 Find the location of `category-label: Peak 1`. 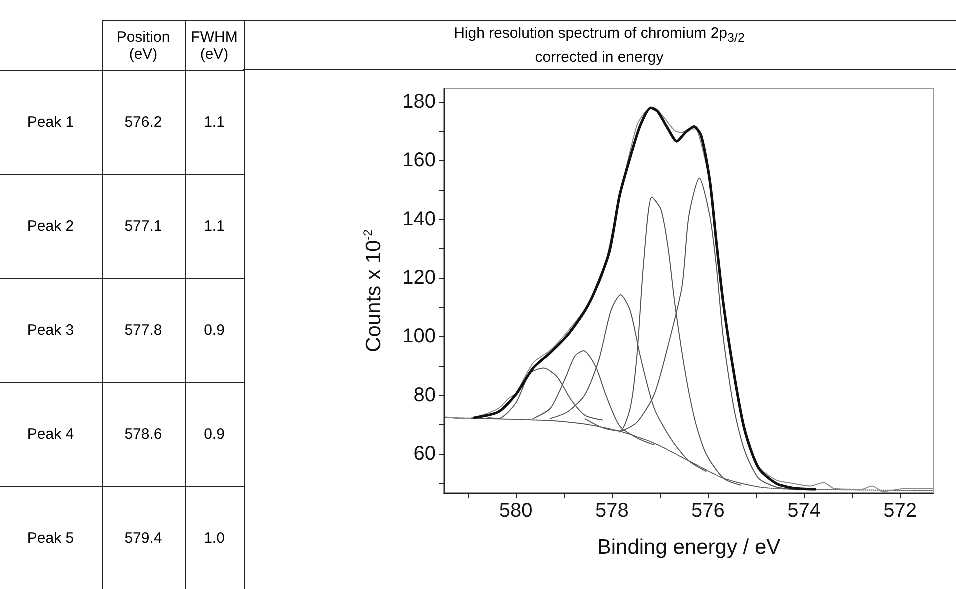

category-label: Peak 1 is located at coordinates (51, 122).